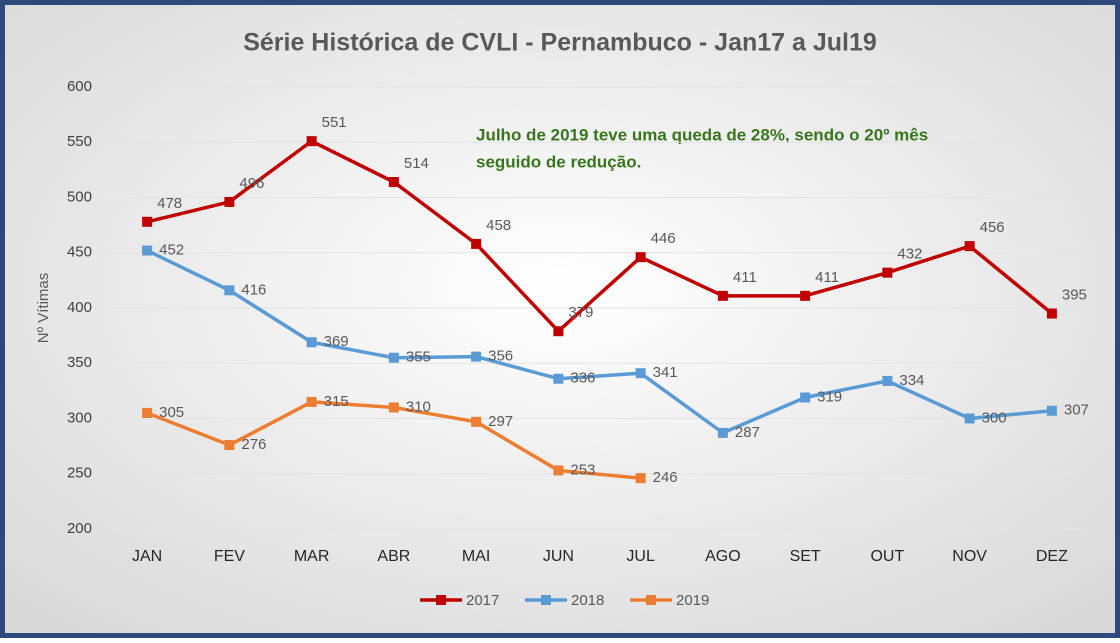 This screenshot has height=643, width=1120. I want to click on data-label: 246, so click(665, 477).